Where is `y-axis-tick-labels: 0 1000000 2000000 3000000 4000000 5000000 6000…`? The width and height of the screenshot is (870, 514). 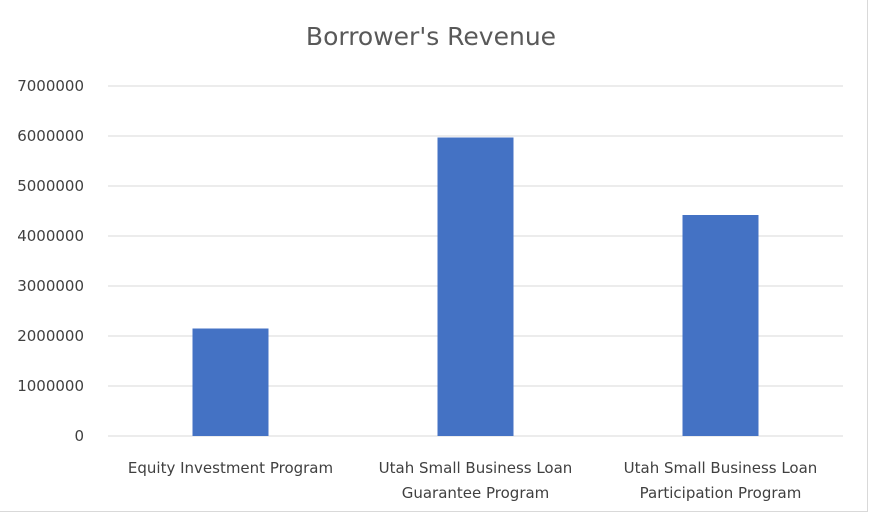
y-axis-tick-labels: 0 1000000 2000000 3000000 4000000 5000000 6000… is located at coordinates (50, 261).